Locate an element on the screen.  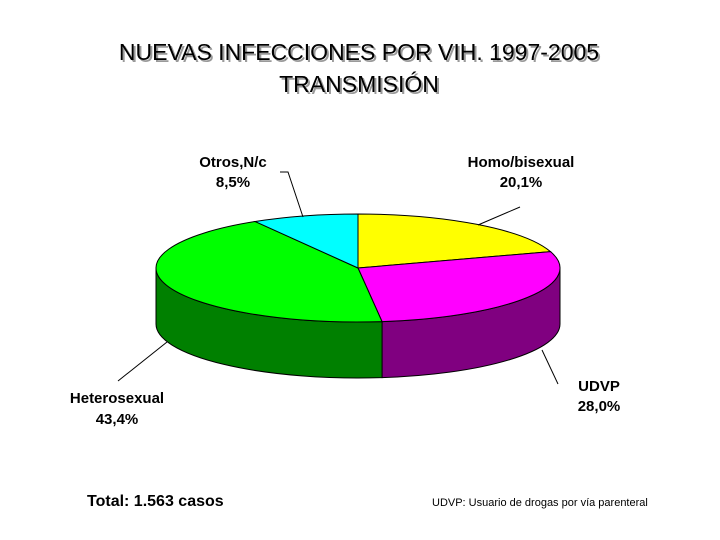
slice-label-heterosexual: Heterosexual is located at coordinates (117, 398).